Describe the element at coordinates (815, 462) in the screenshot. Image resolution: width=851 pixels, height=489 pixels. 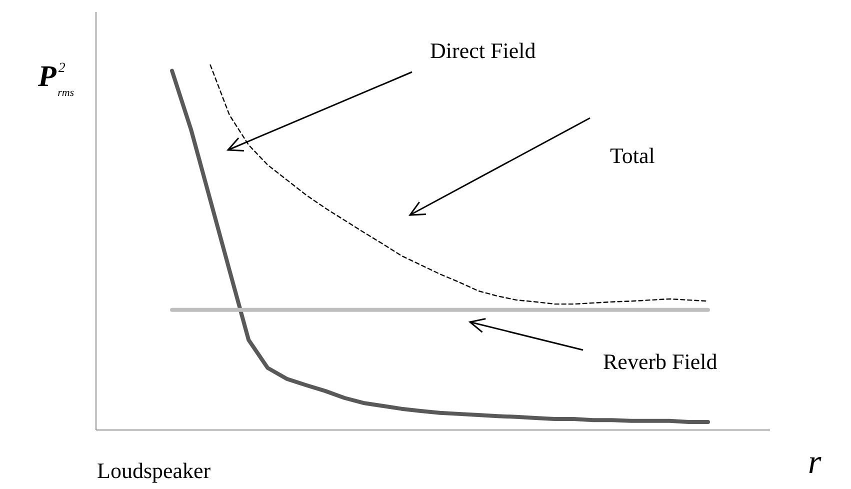
I see `x-axis-title: r` at that location.